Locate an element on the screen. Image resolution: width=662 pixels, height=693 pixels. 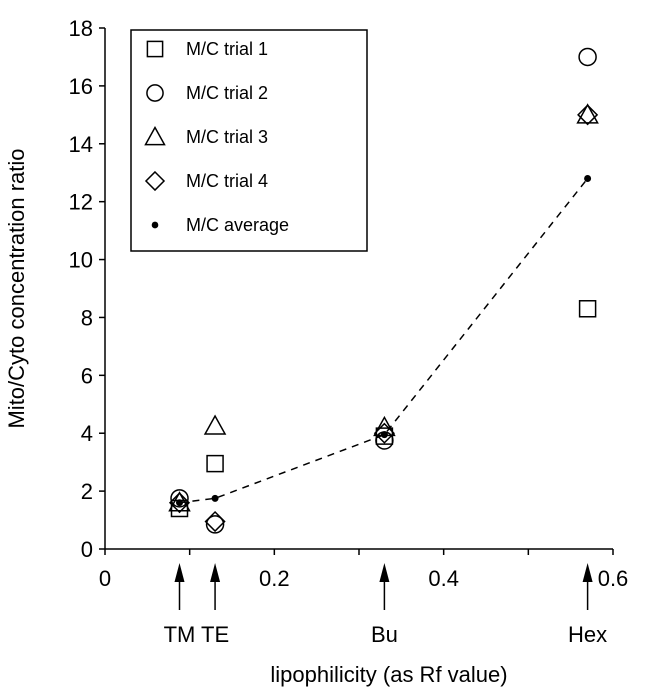
y-tick-label: 6 is located at coordinates (87, 375).